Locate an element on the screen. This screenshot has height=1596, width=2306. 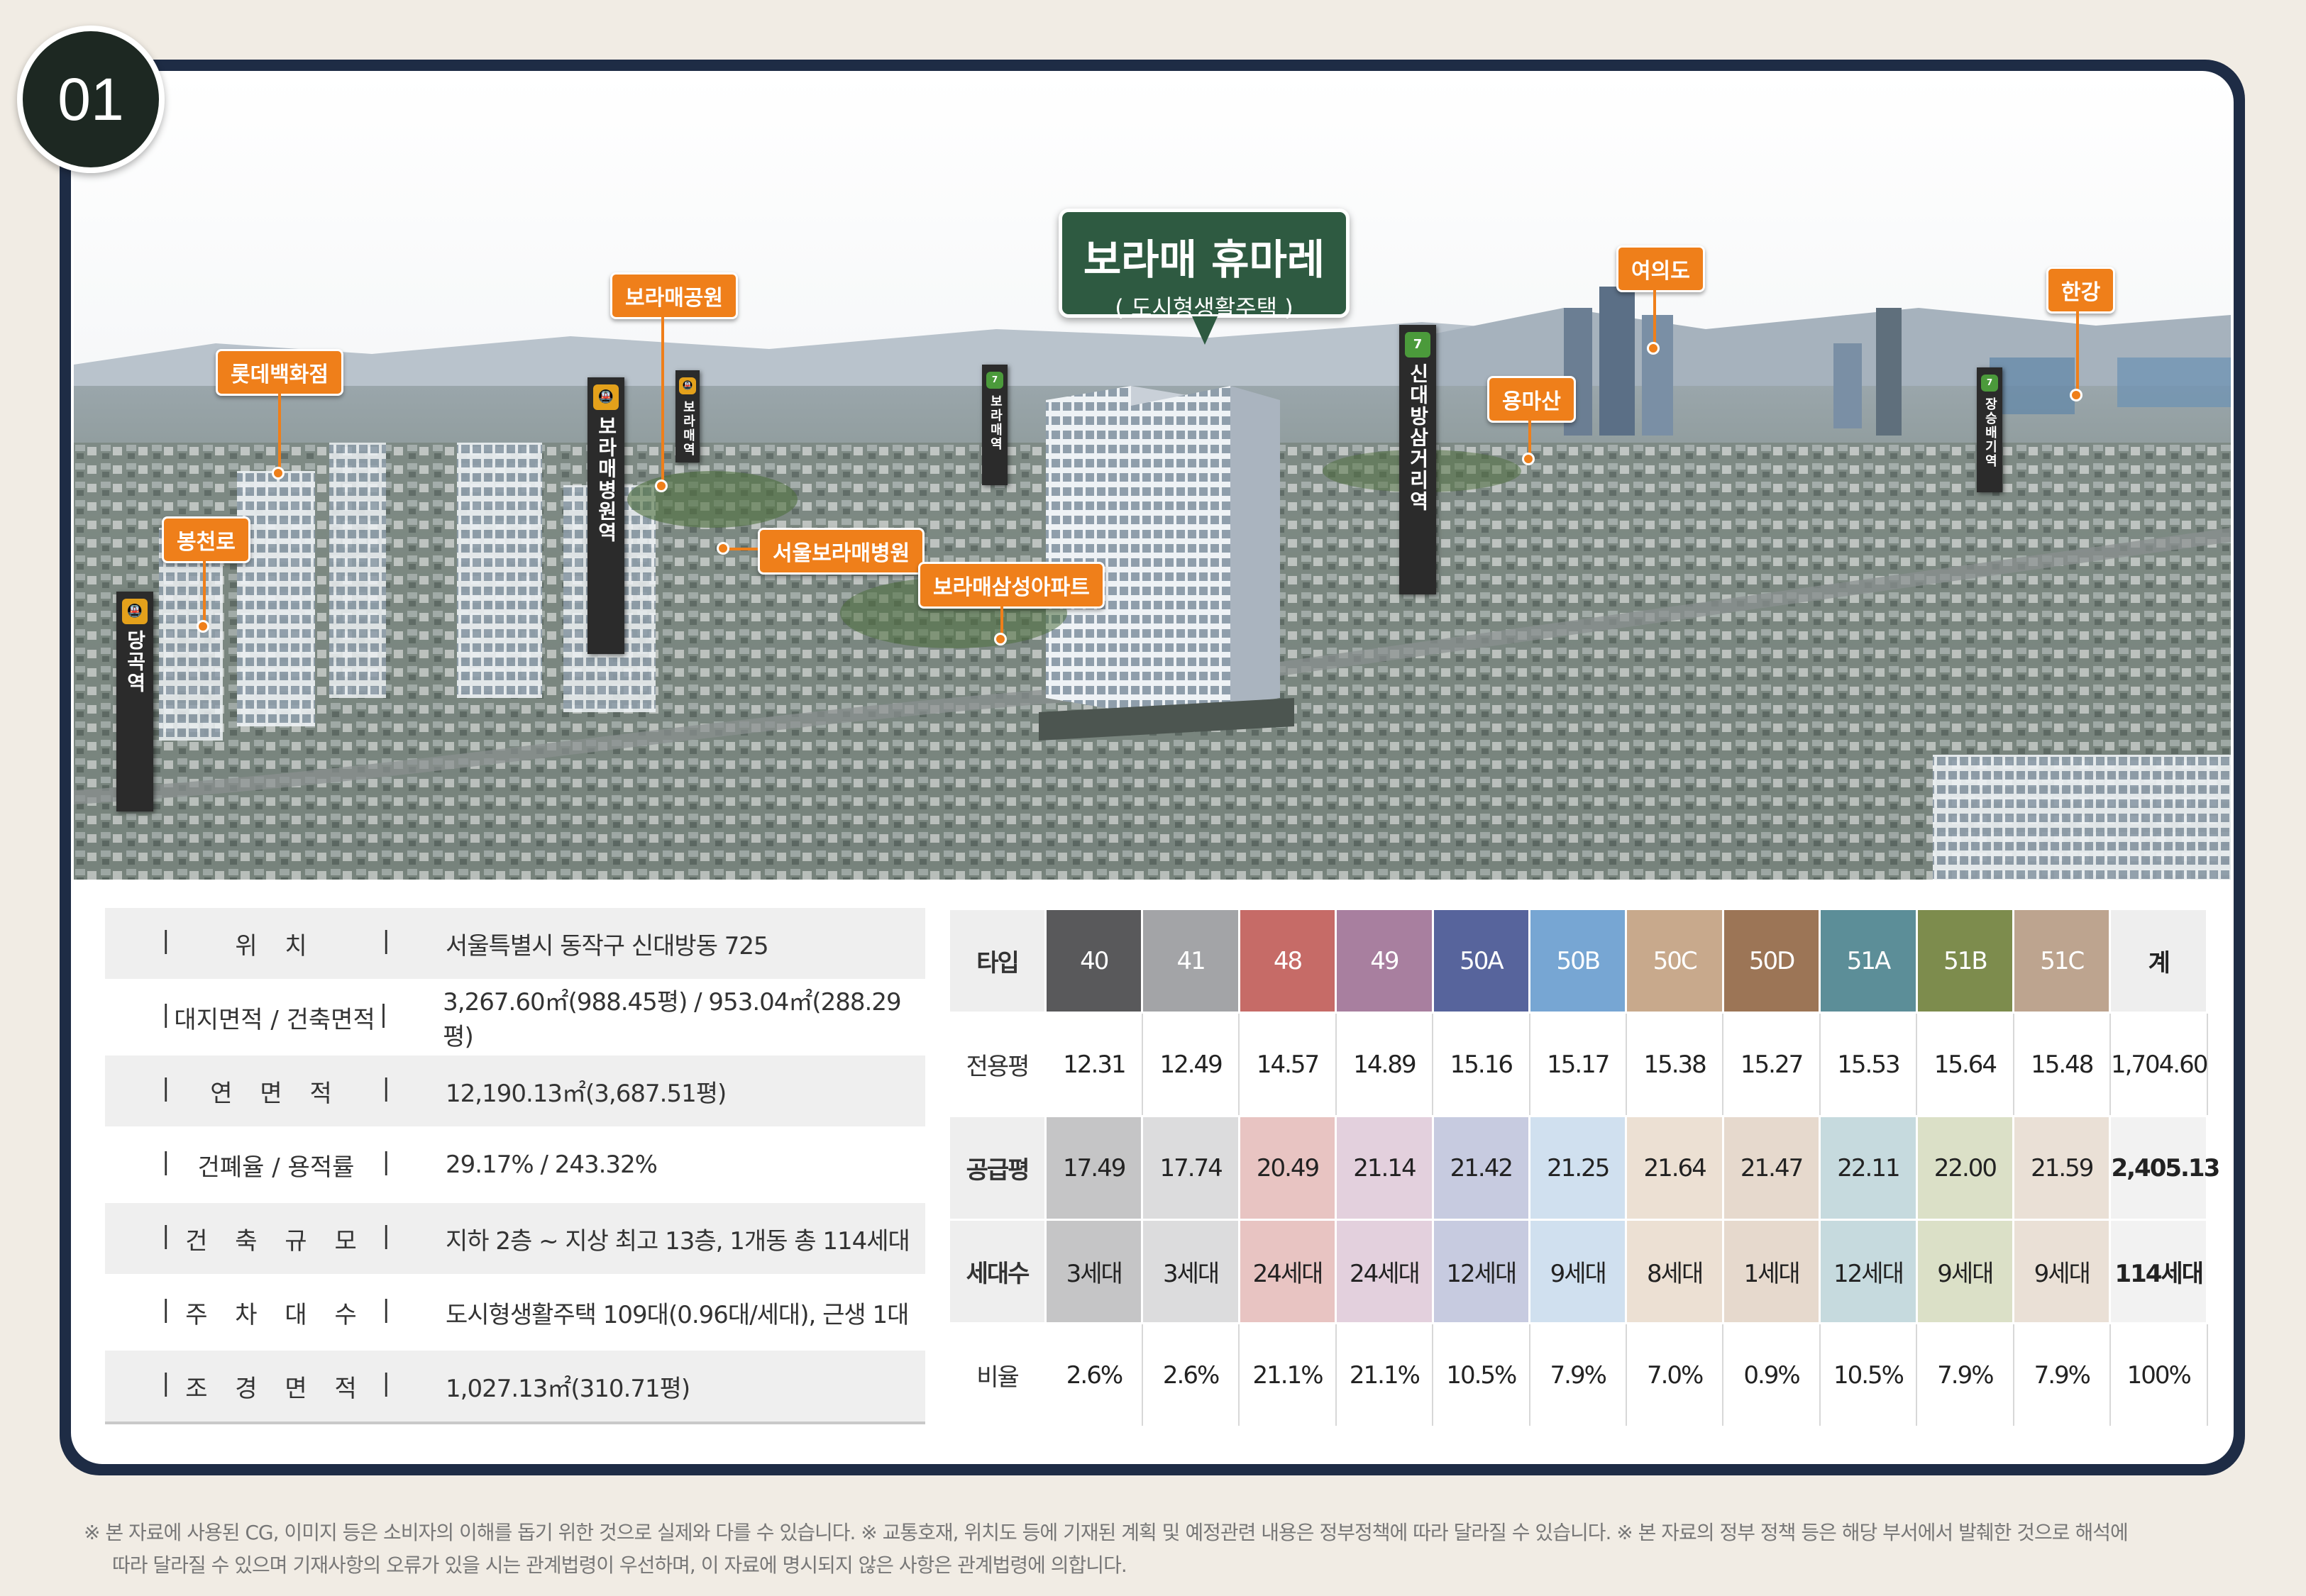
cell-total: 100% is located at coordinates (2158, 1375).